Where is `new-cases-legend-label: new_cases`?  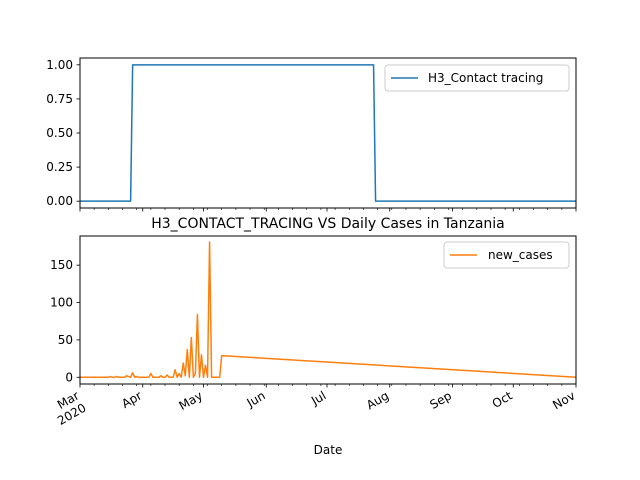
new-cases-legend-label: new_cases is located at coordinates (520, 255).